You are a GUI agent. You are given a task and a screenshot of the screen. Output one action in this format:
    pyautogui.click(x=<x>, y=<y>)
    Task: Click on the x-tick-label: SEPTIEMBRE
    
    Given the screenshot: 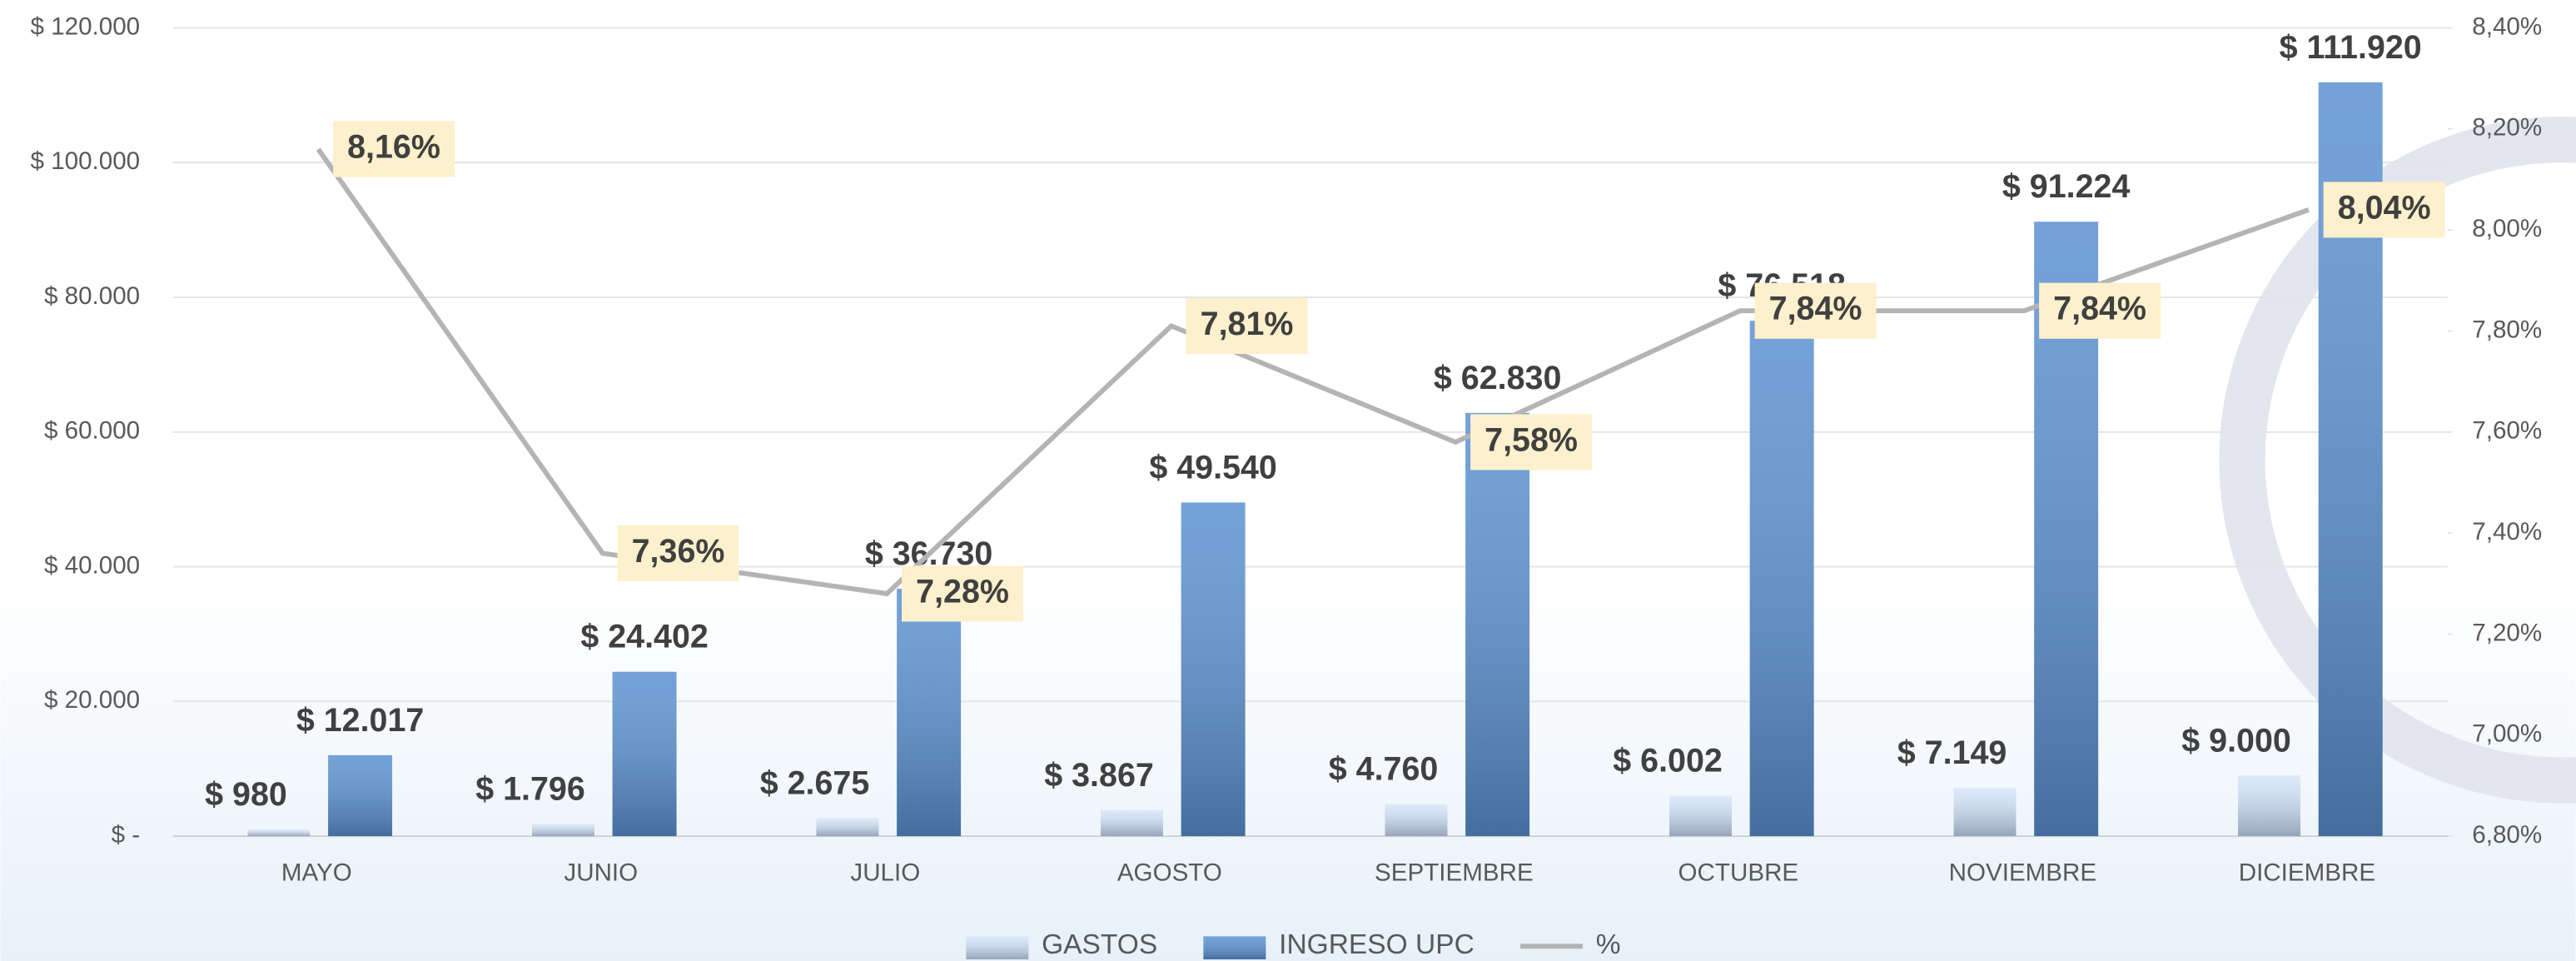 What is the action you would take?
    pyautogui.click(x=1454, y=873)
    